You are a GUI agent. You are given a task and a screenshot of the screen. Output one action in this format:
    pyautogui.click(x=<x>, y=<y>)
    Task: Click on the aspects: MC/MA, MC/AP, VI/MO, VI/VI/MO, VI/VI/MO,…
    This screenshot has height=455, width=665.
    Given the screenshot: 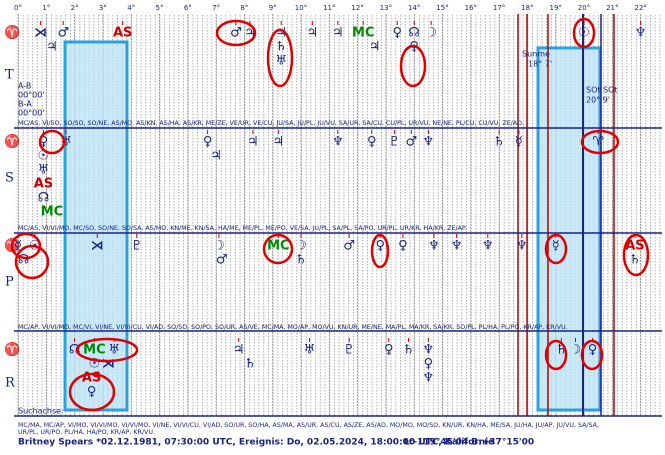 What is the action you would take?
    pyautogui.click(x=308, y=425)
    